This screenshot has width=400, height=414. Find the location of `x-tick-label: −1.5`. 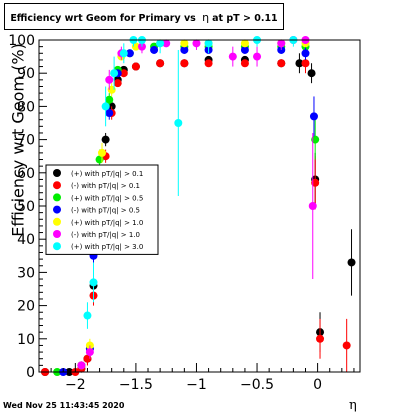

x-tick-label: −1.5 is located at coordinates (136, 385).